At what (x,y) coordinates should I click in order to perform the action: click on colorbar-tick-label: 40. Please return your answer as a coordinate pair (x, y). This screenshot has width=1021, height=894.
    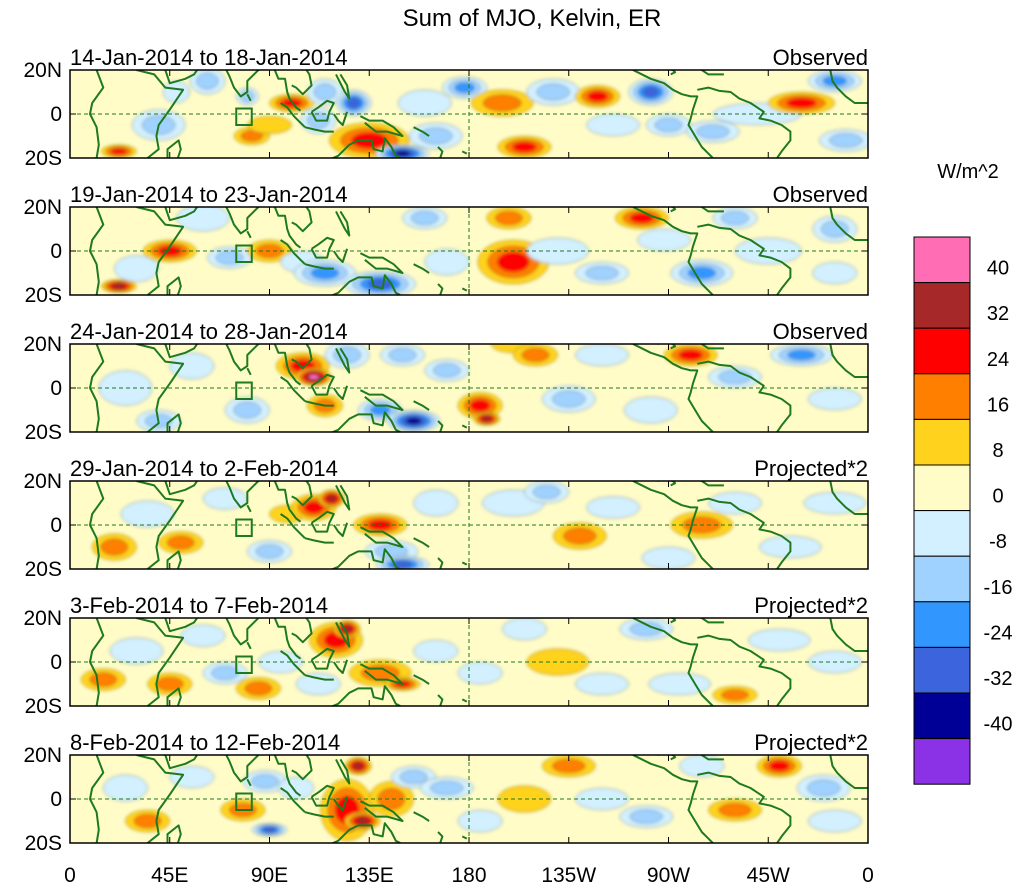
    Looking at the image, I should click on (998, 269).